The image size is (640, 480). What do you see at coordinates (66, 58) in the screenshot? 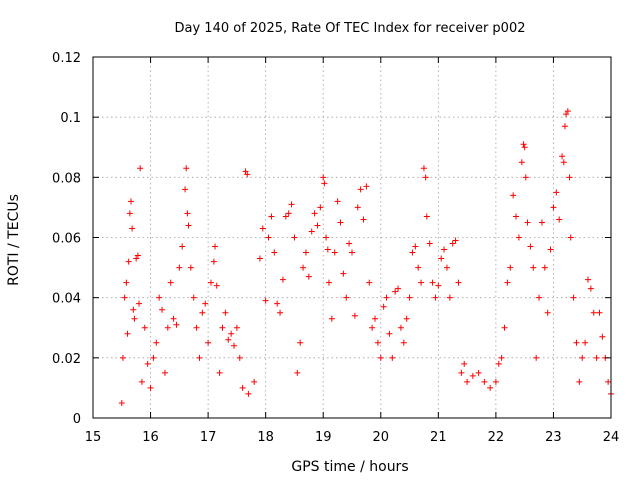
I see `y-tick-label: 0.12` at bounding box center [66, 58].